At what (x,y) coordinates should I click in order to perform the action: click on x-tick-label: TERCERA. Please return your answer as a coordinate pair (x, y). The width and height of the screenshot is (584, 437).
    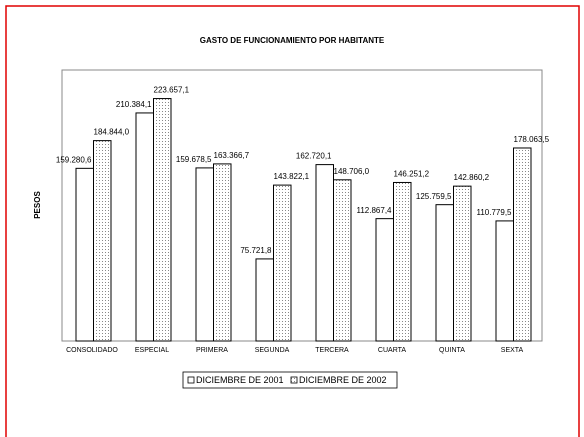
    Looking at the image, I should click on (332, 350).